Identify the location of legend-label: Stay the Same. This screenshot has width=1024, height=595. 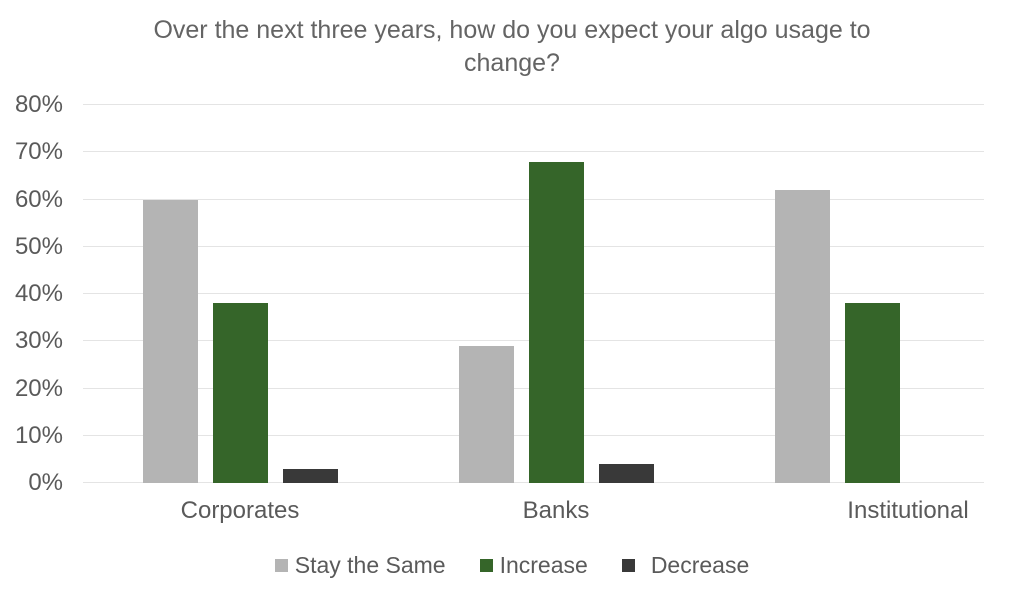
(370, 564).